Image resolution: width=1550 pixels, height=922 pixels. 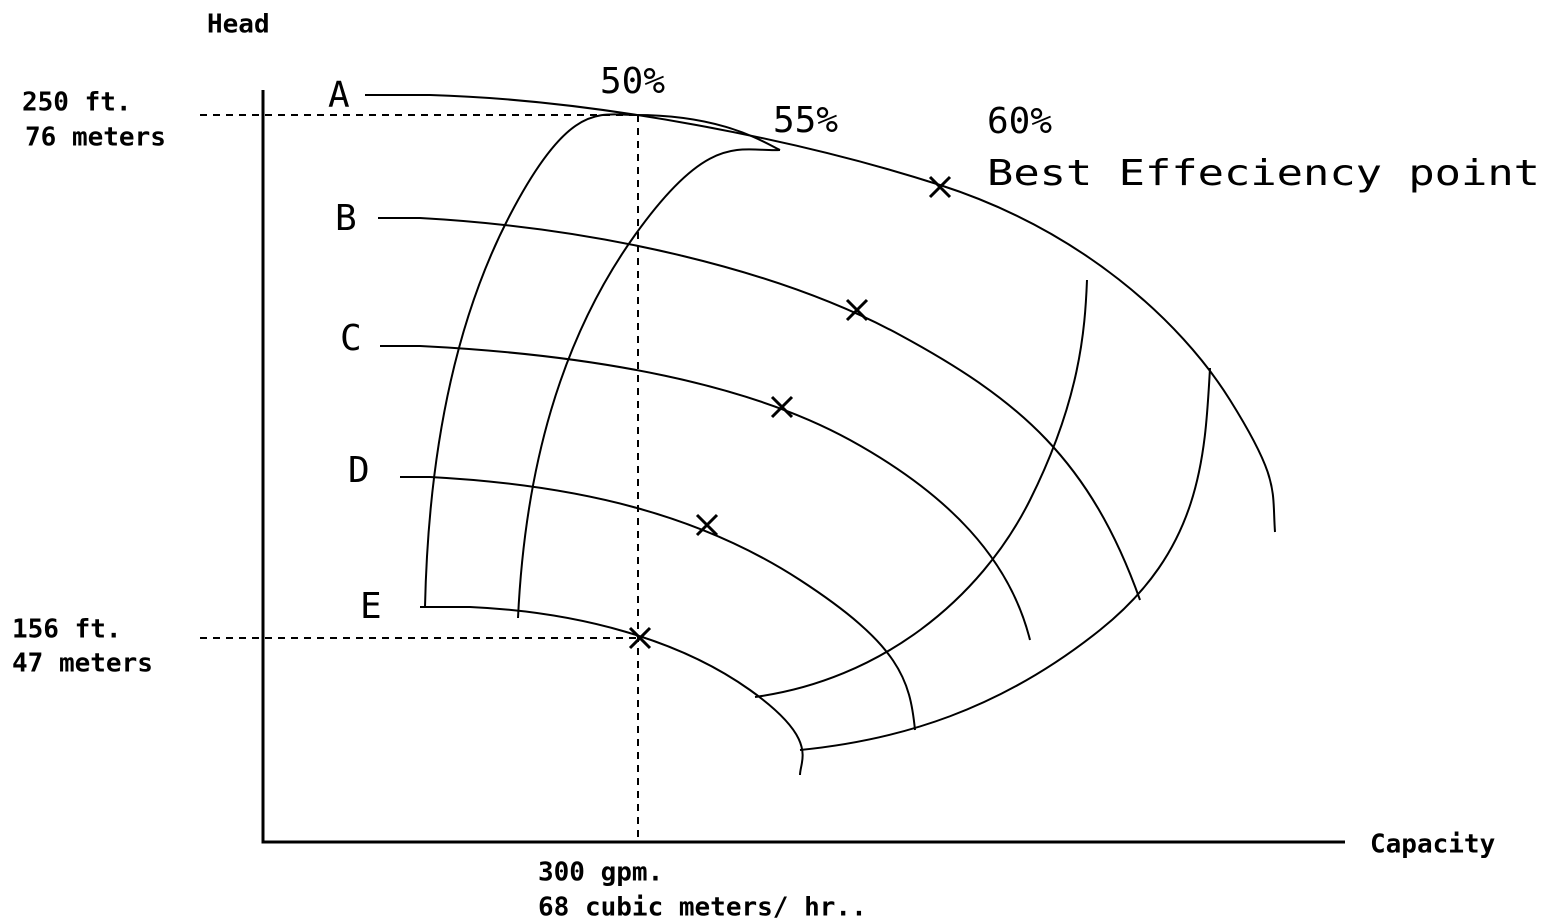 What do you see at coordinates (1019, 121) in the screenshot?
I see `efficiency-label: 60%` at bounding box center [1019, 121].